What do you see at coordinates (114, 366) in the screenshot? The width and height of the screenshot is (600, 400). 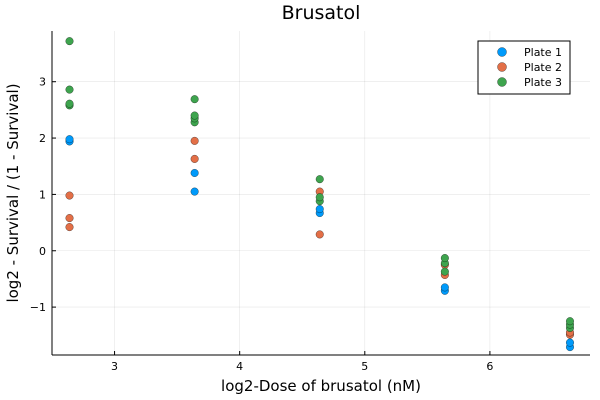 I see `x-tick-label-0: 3` at bounding box center [114, 366].